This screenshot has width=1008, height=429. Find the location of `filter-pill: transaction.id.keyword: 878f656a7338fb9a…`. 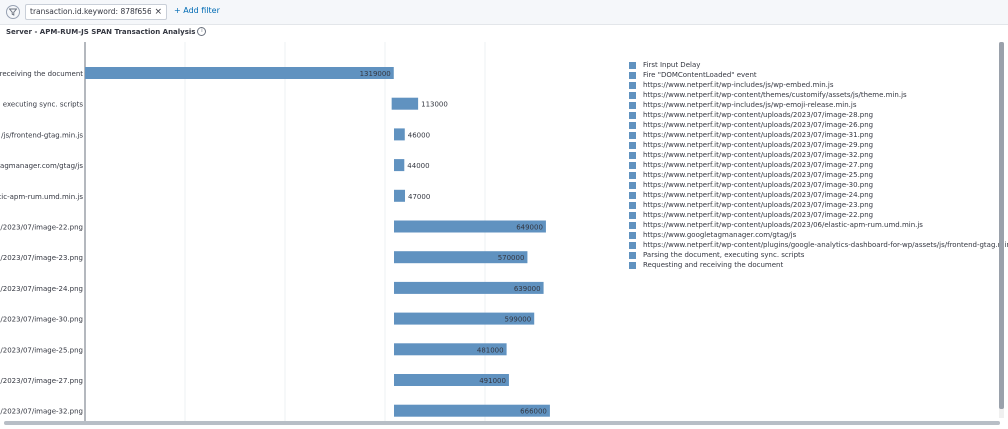

filter-pill: transaction.id.keyword: 878f656a7338fb9a… is located at coordinates (96, 12).